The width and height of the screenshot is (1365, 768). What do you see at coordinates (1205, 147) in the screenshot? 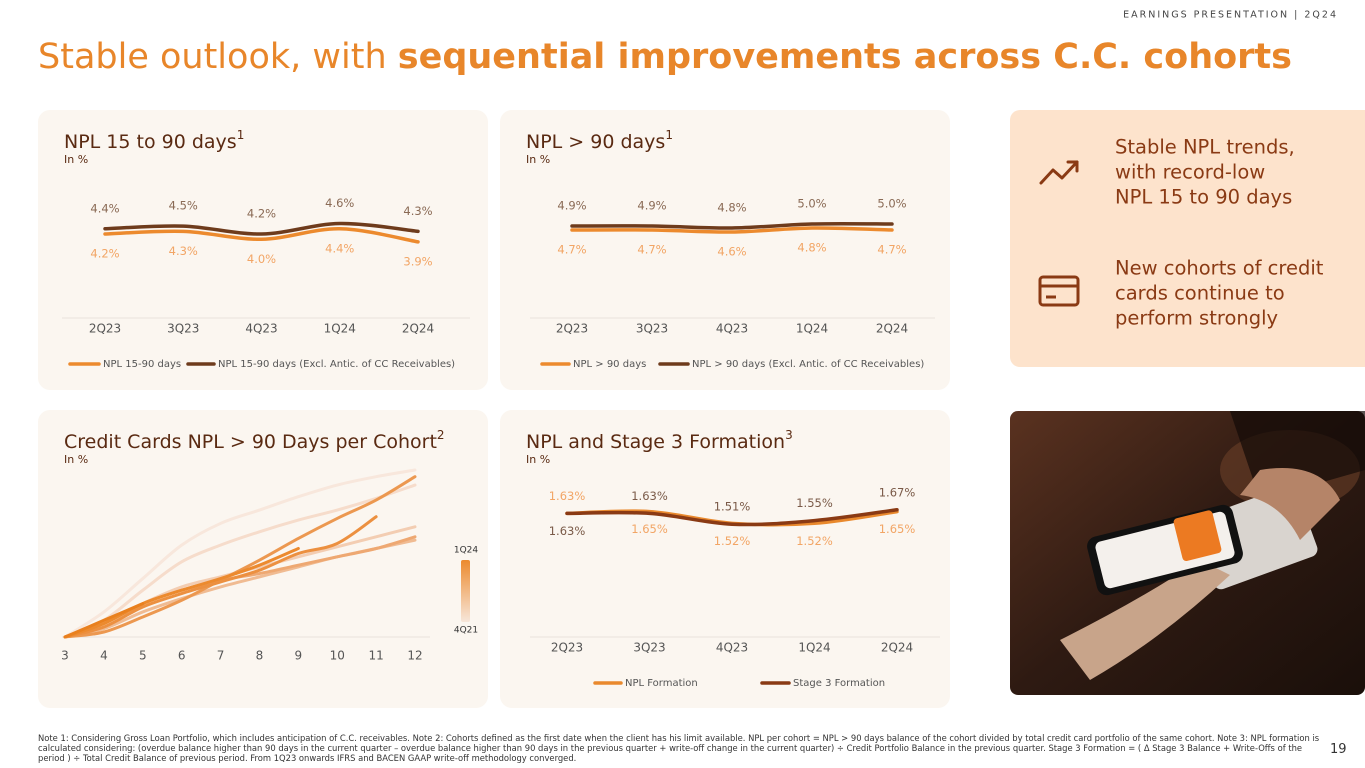
I see `highlight-text: Stable NPL trends,` at bounding box center [1205, 147].